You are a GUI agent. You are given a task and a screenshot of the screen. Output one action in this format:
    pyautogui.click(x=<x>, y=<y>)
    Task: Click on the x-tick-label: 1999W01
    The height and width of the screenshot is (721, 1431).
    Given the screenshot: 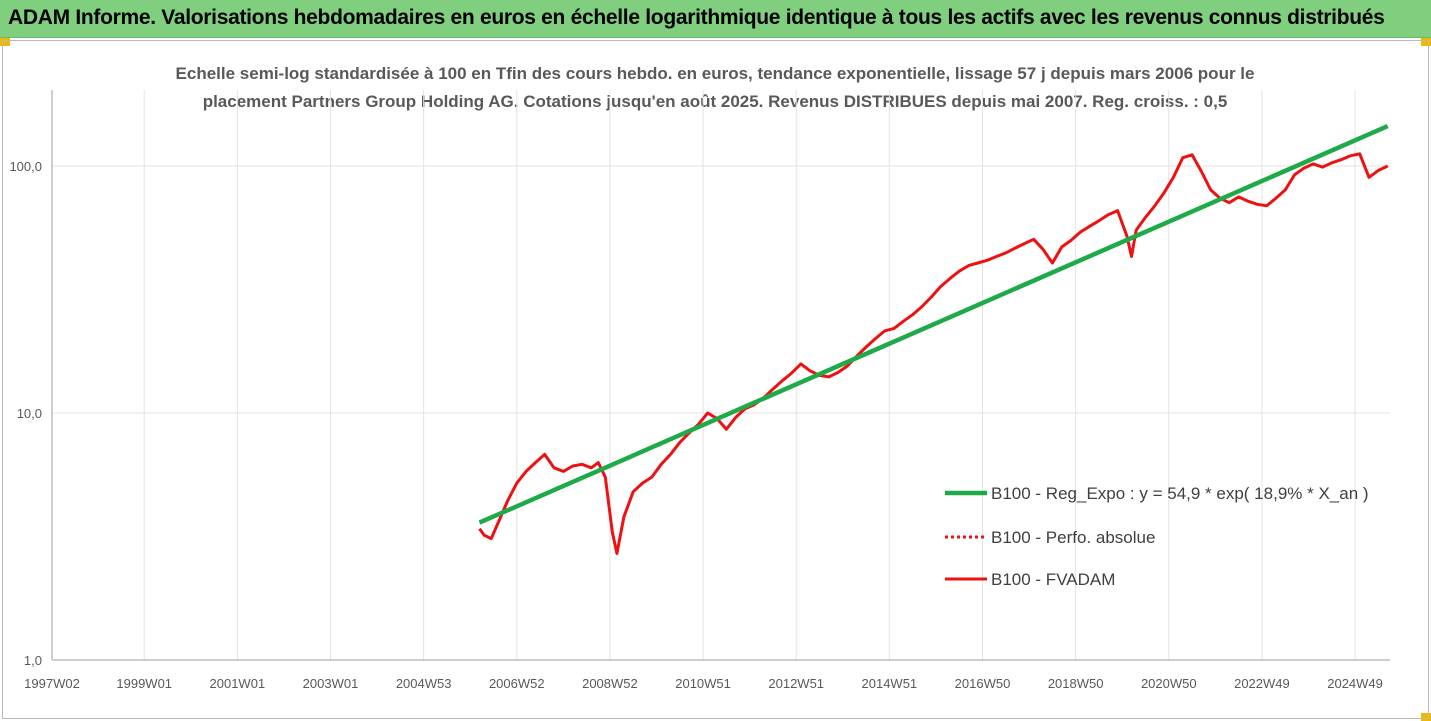 What is the action you would take?
    pyautogui.click(x=144, y=683)
    